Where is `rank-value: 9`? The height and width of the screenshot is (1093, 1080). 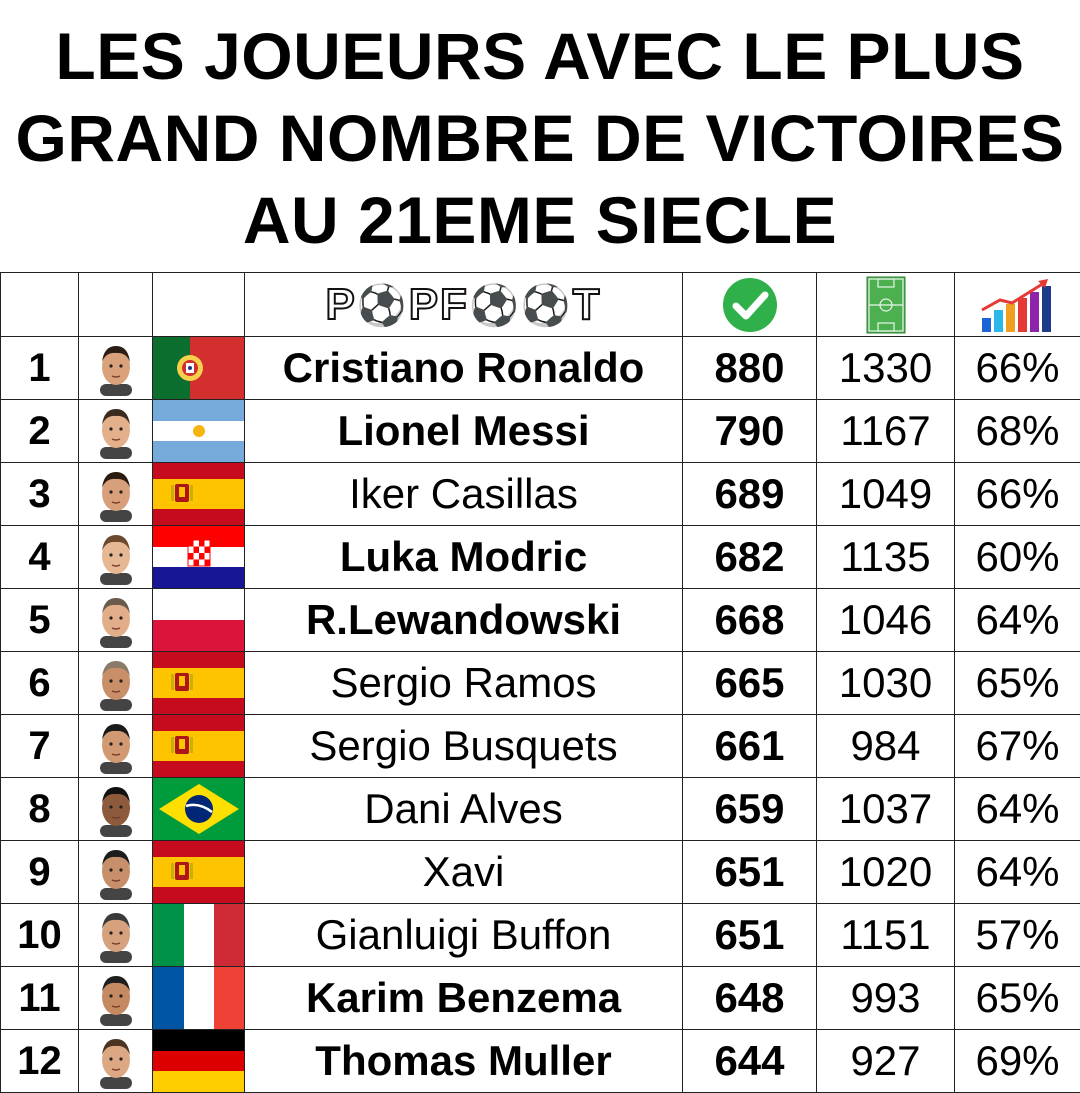
rank-value: 9 is located at coordinates (39, 872).